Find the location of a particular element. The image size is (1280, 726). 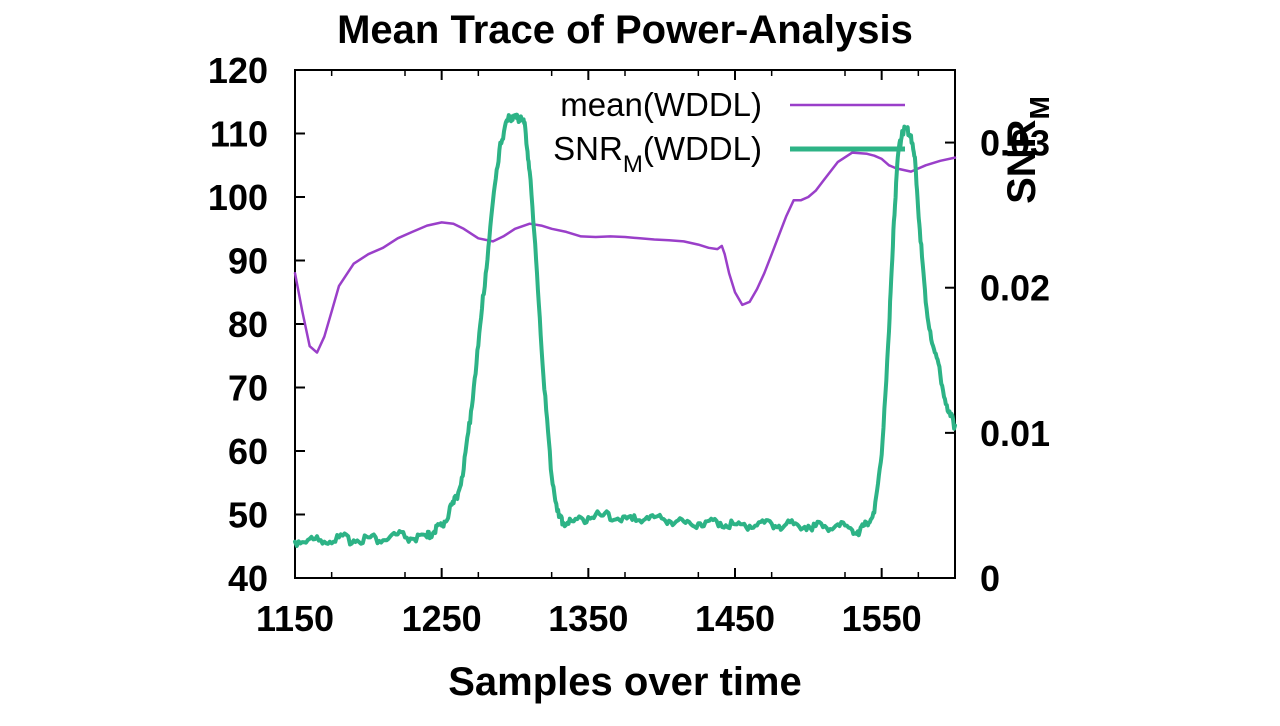

chart-title: Mean Trace of Power-Analysis is located at coordinates (625, 30).